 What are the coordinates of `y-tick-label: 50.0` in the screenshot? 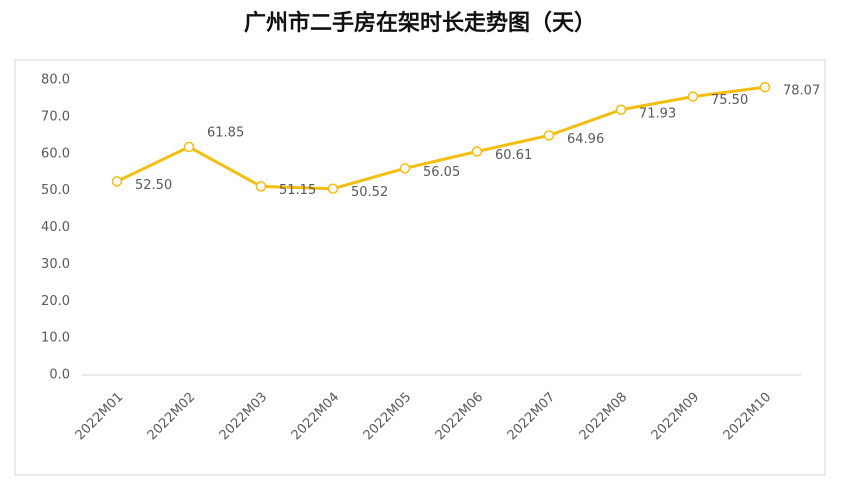 It's located at (55, 190).